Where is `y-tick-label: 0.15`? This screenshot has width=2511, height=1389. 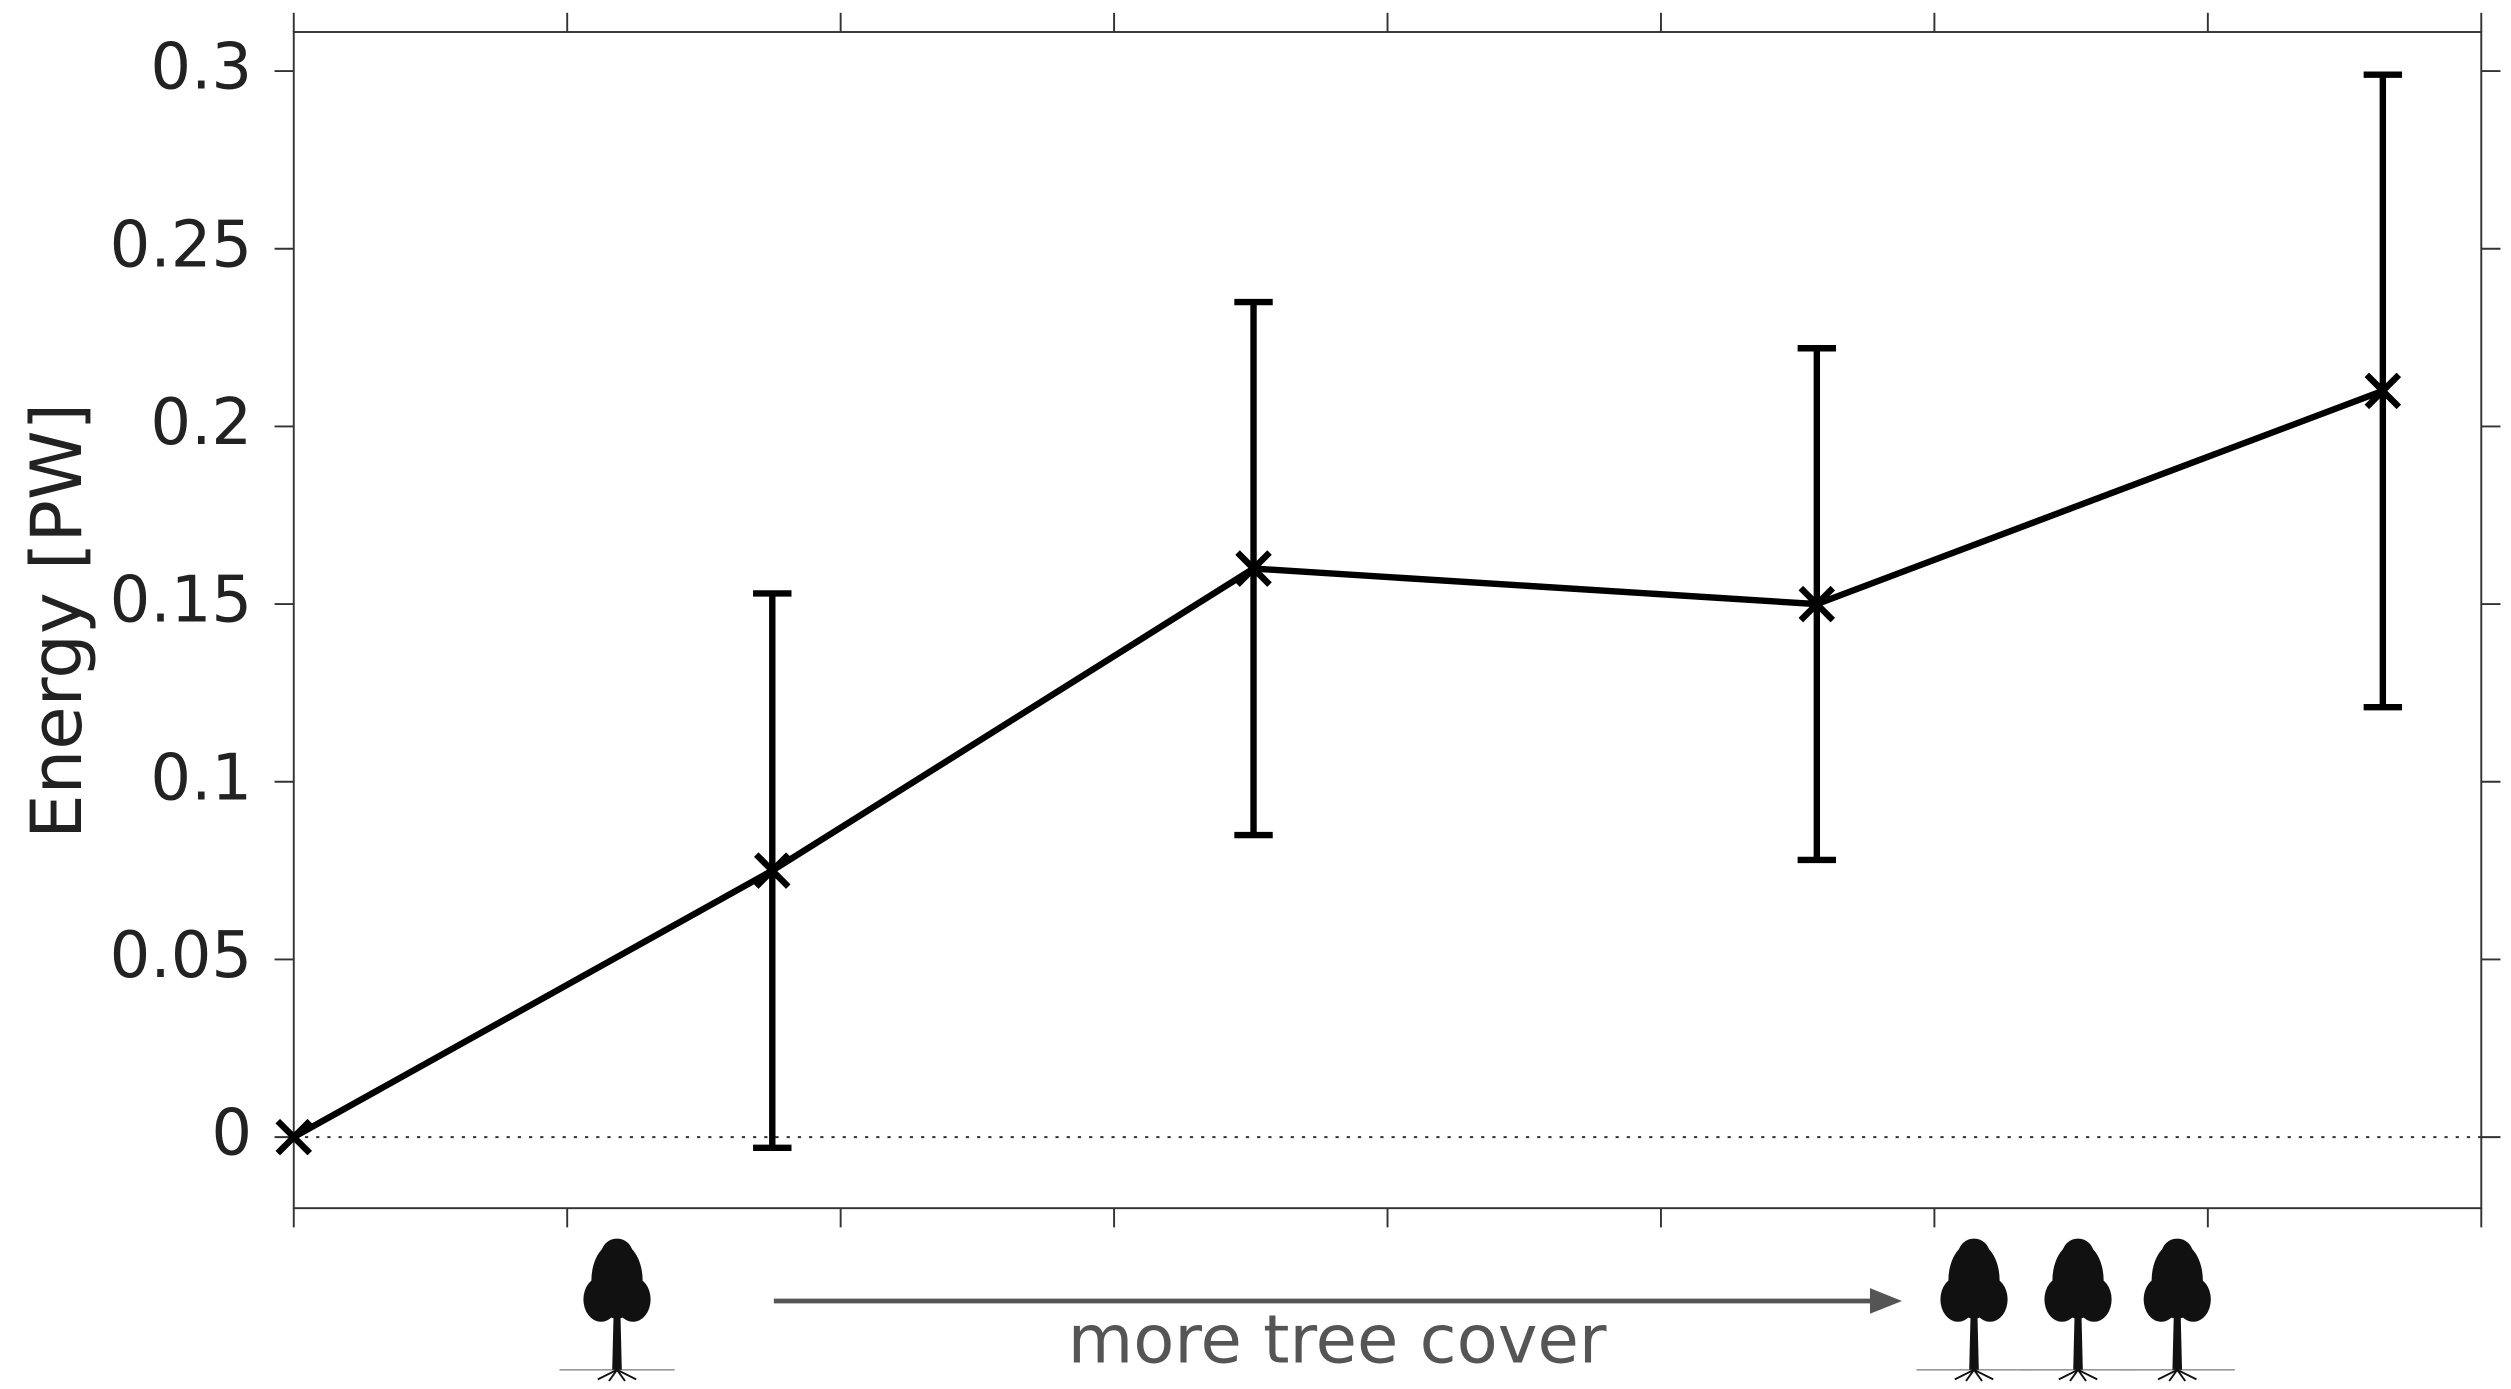
y-tick-label: 0.15 is located at coordinates (181, 601).